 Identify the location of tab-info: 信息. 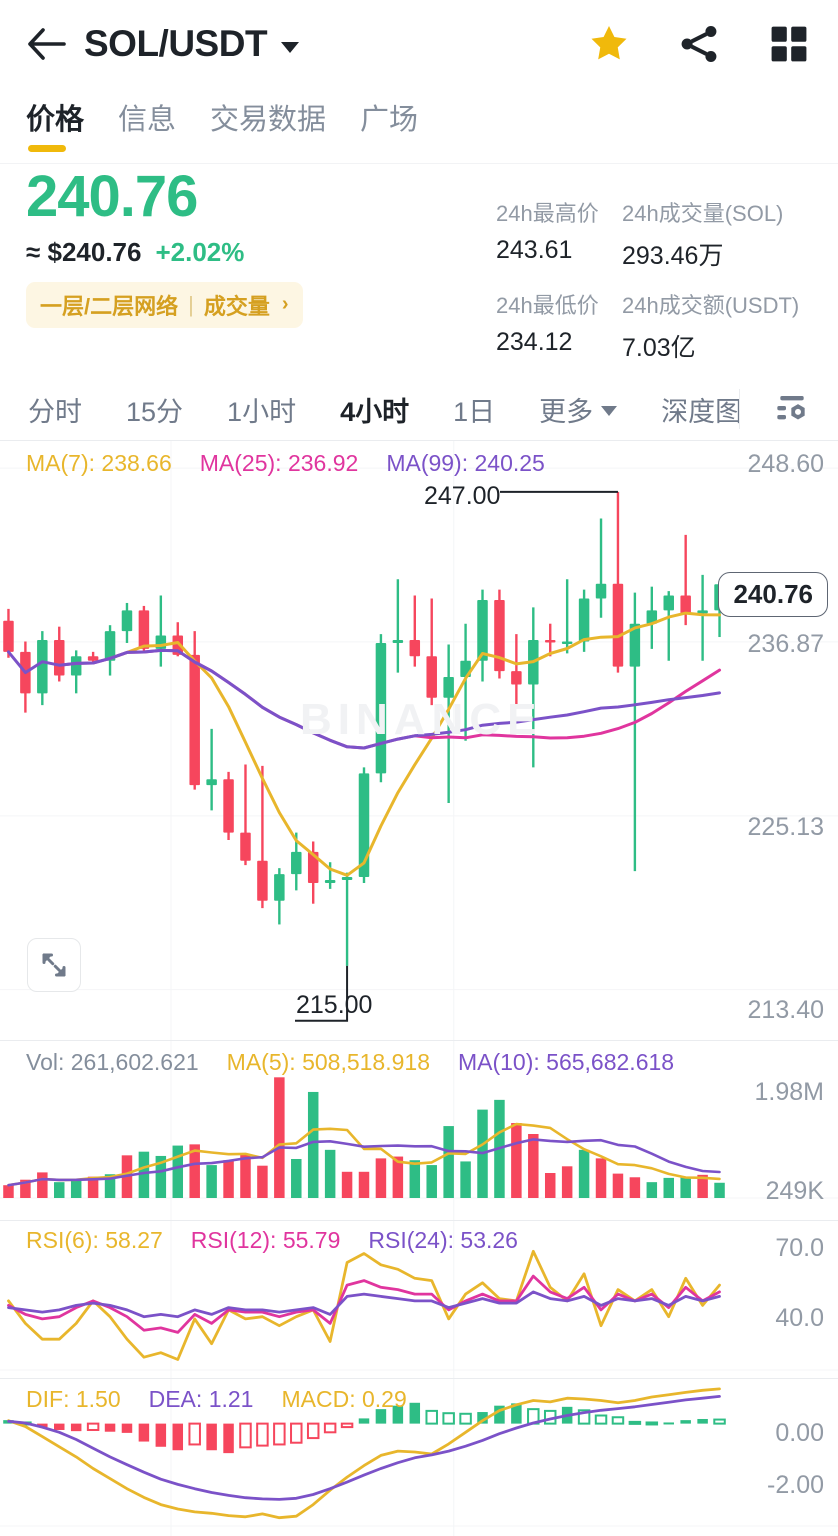
(147, 124).